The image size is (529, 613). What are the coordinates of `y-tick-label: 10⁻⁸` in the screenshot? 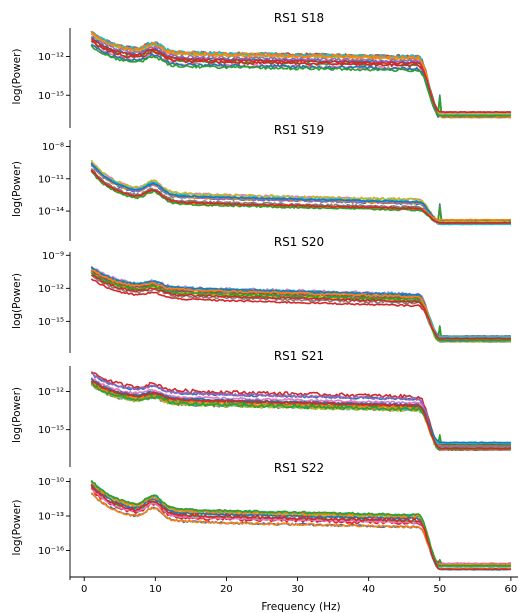 It's located at (53, 147).